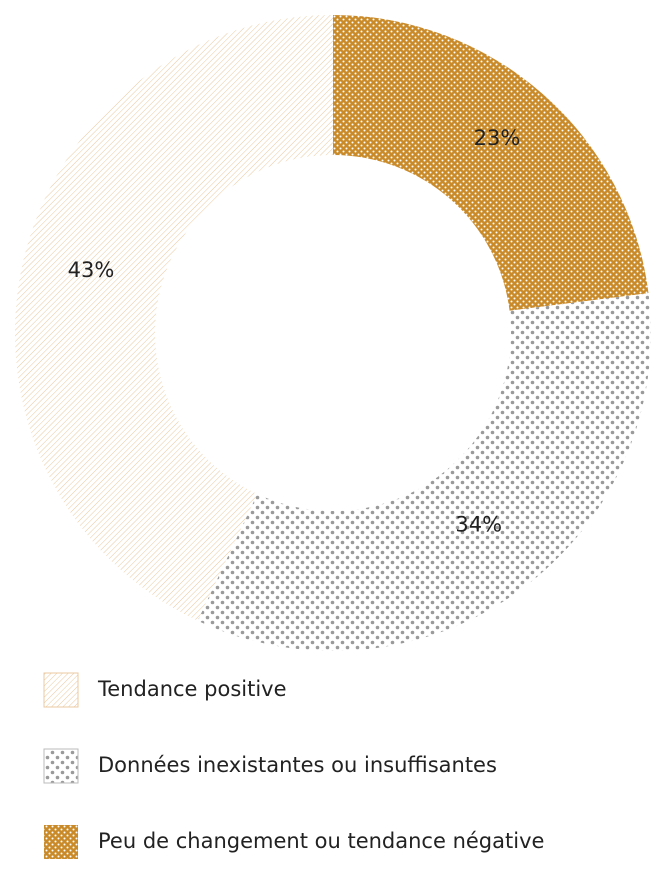 The width and height of the screenshot is (656, 875). I want to click on data-label: 23%, so click(497, 138).